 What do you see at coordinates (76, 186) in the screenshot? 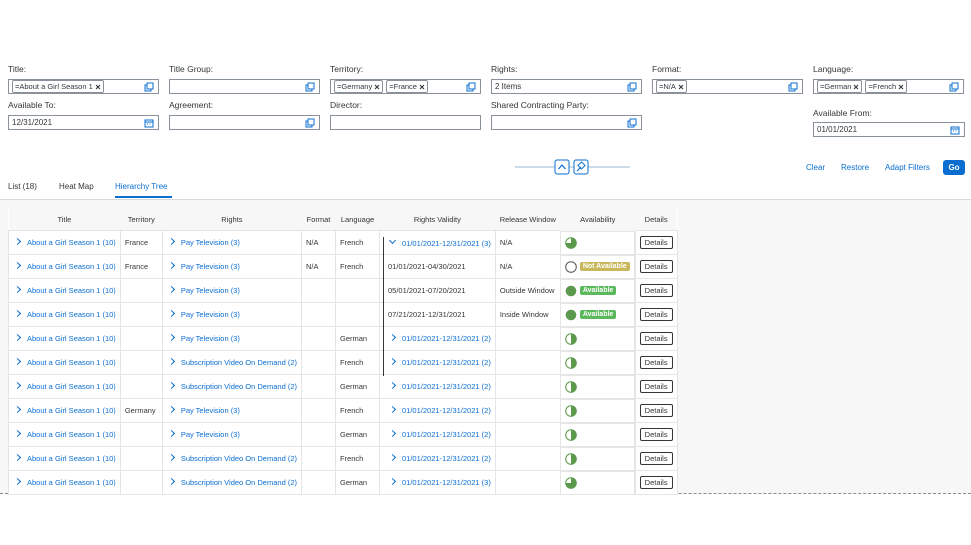
I see `tab: Heat Map` at bounding box center [76, 186].